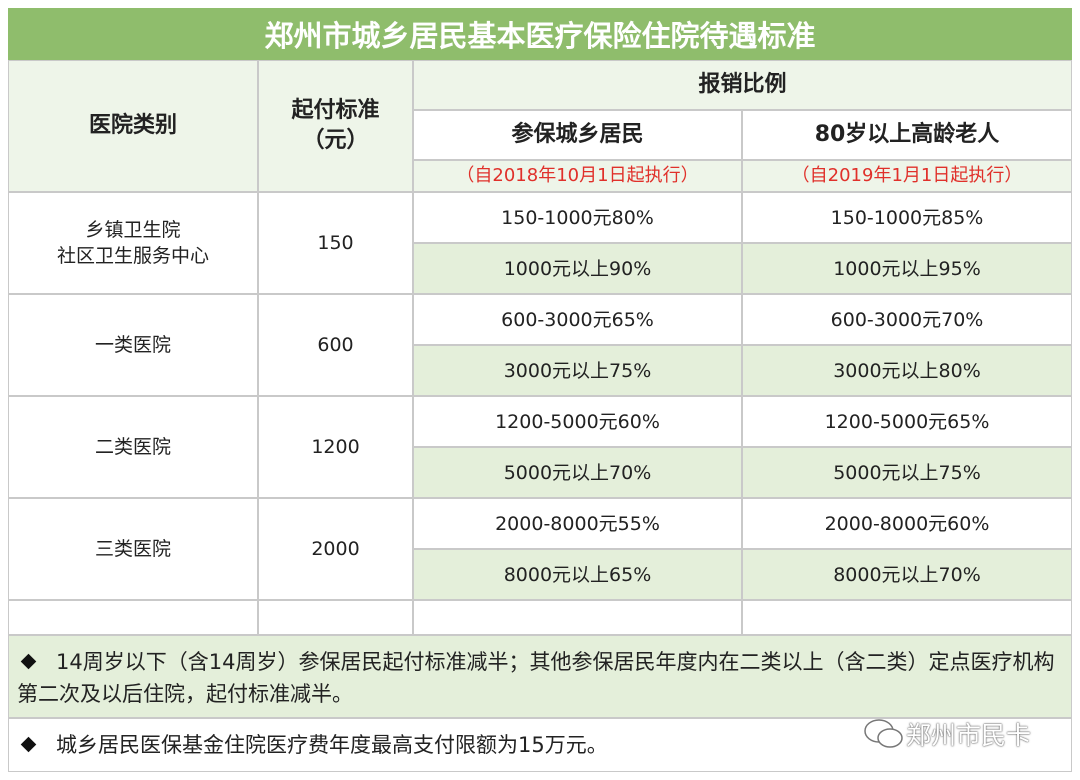 This screenshot has height=780, width=1080. I want to click on header-text: （元）, so click(335, 140).